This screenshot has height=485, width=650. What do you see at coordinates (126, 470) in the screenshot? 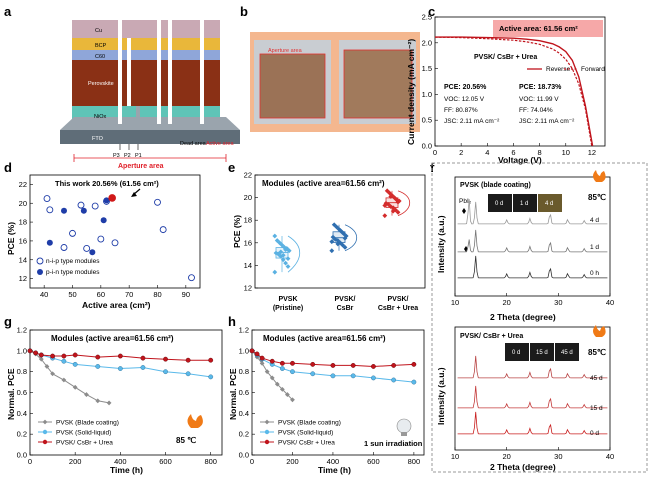
I see `plot-g-xlabel: Time (h)` at bounding box center [126, 470].